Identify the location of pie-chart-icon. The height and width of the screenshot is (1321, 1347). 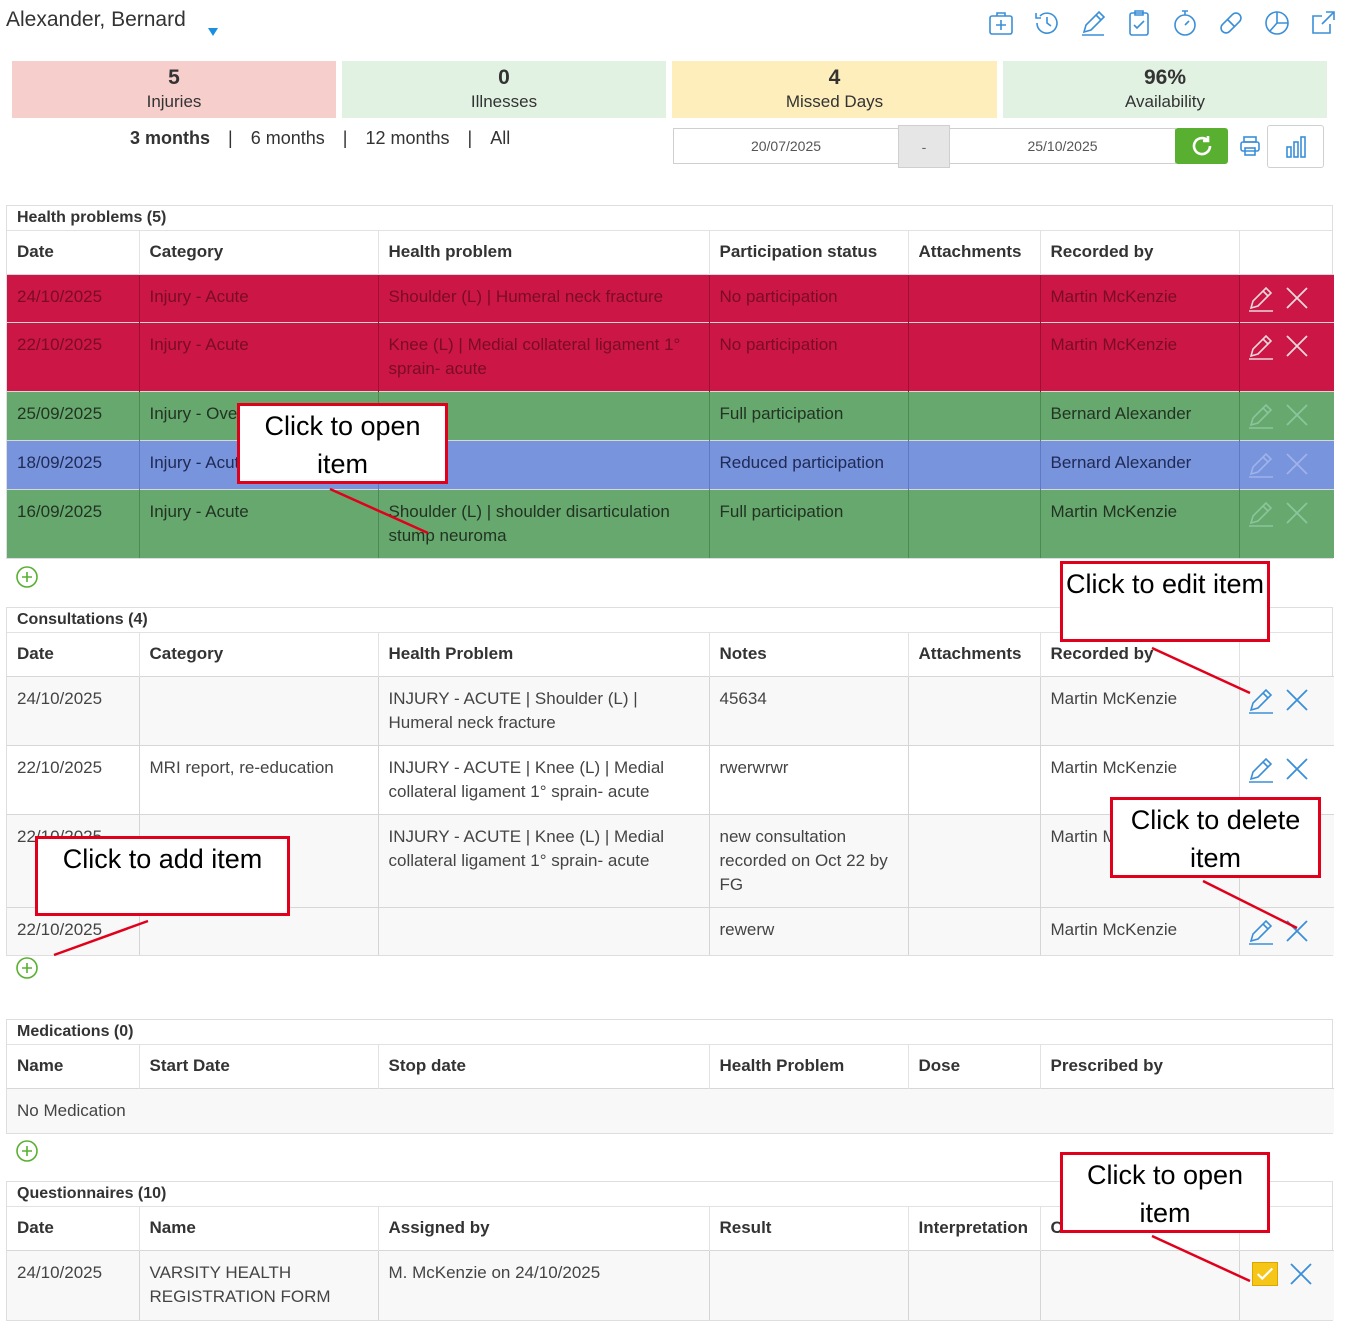
(1277, 23).